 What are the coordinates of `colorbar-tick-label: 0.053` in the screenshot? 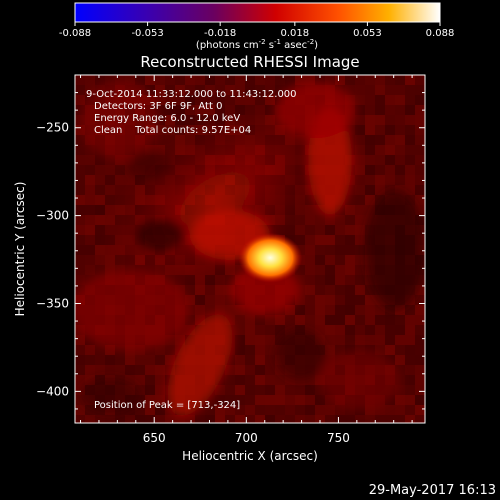 It's located at (367, 33).